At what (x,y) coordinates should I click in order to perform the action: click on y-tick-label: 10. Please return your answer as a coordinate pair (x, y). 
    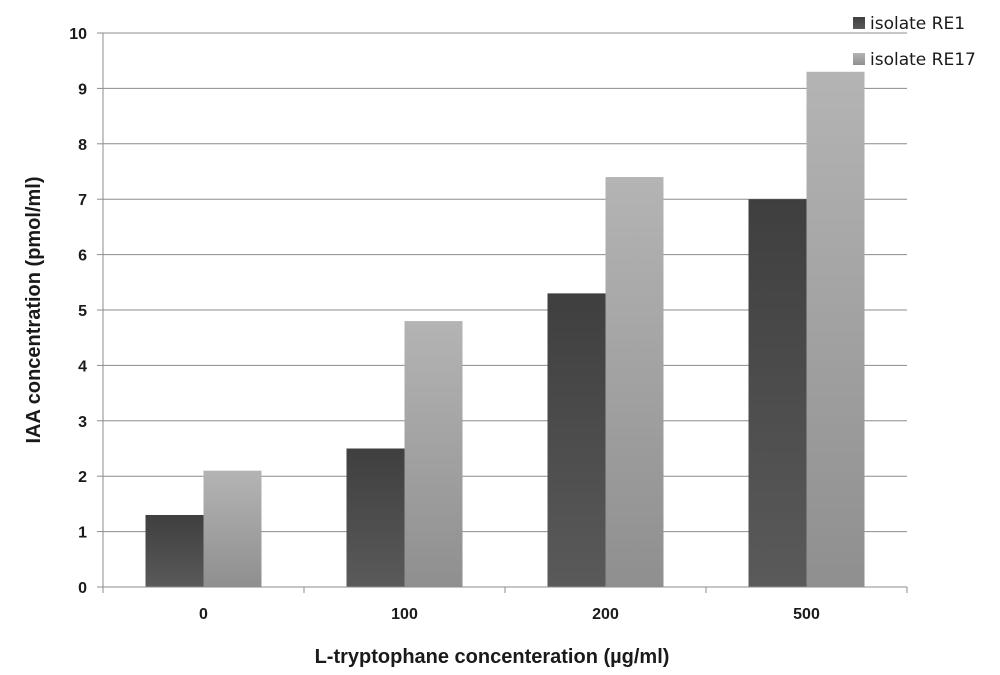
    Looking at the image, I should click on (78, 34).